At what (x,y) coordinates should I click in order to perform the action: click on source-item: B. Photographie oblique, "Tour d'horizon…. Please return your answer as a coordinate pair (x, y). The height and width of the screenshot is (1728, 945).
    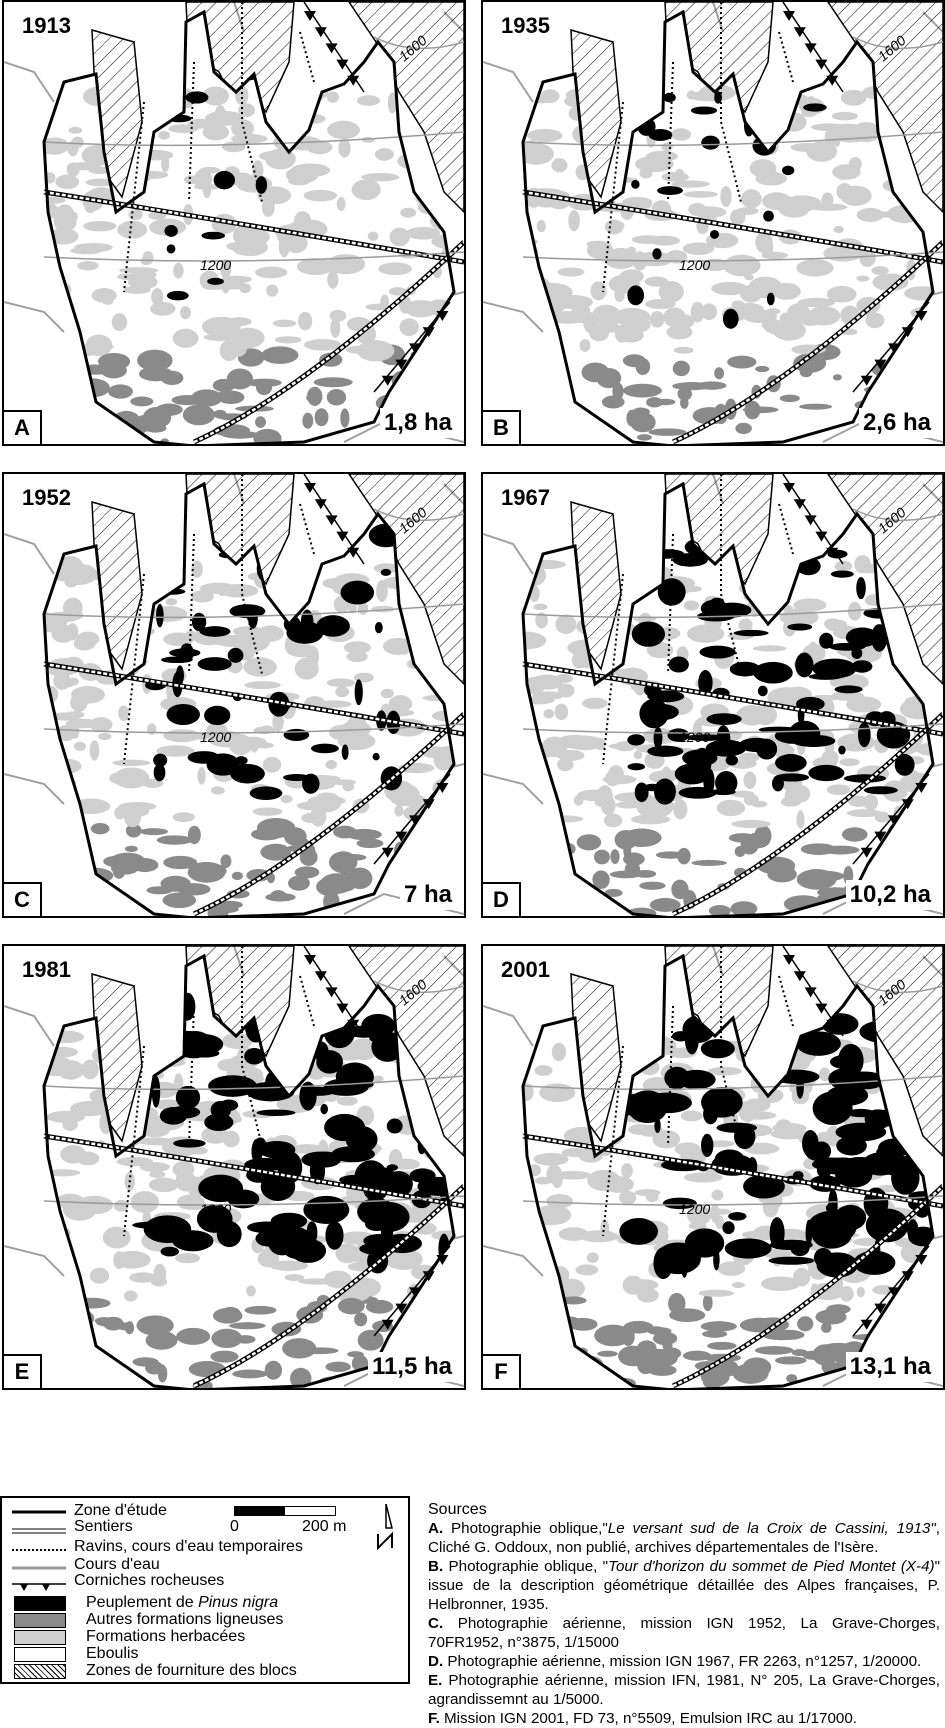
    Looking at the image, I should click on (684, 1585).